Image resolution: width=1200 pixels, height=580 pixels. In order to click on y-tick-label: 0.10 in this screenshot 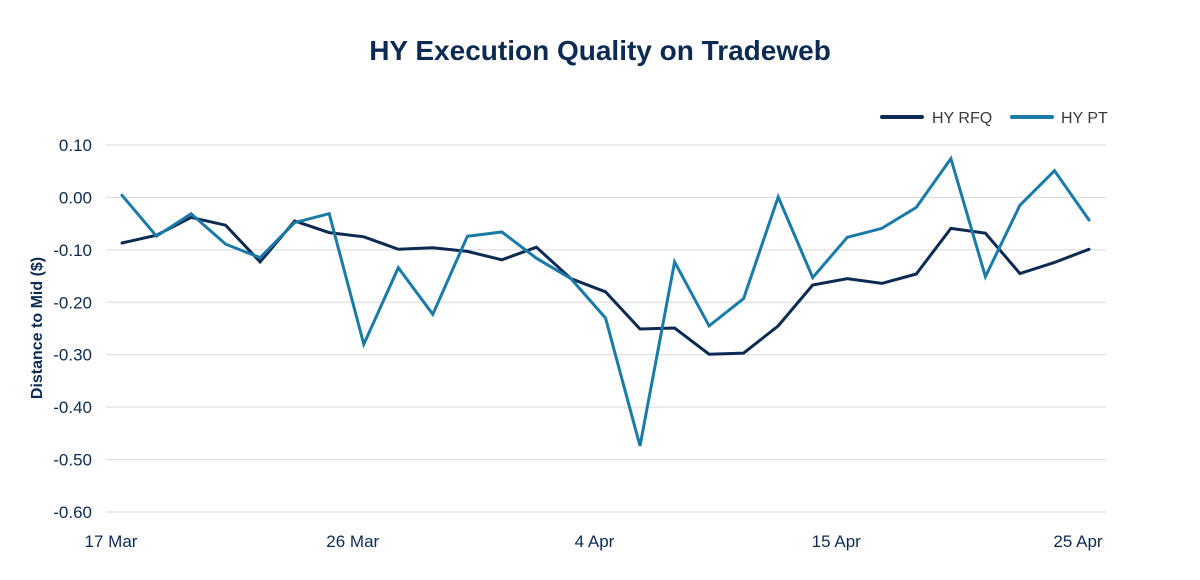, I will do `click(75, 145)`.